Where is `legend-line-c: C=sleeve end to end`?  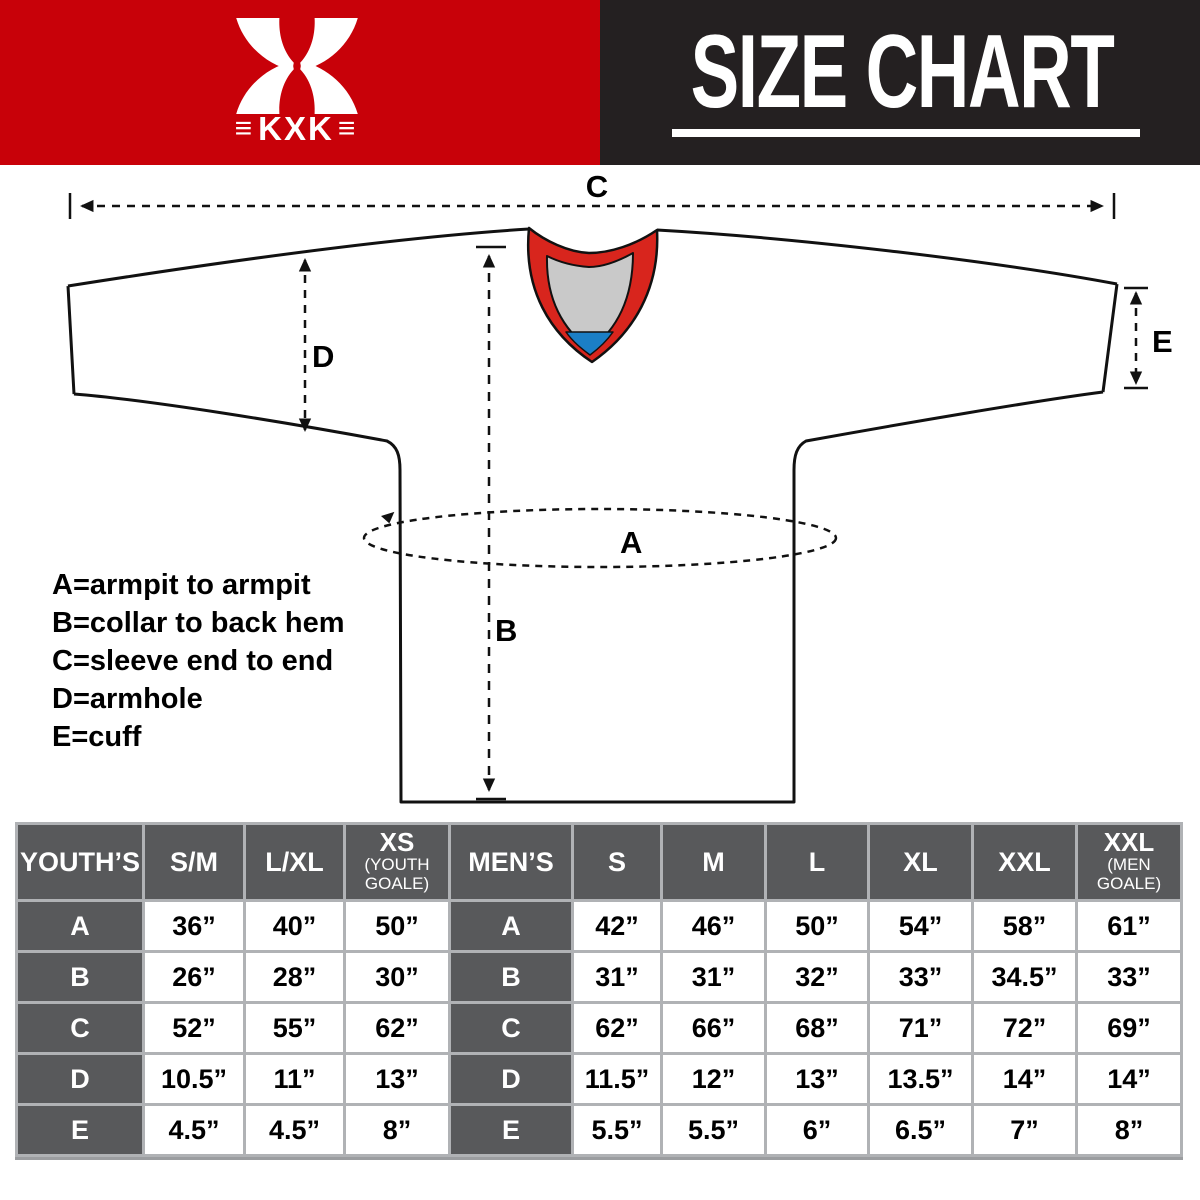
legend-line-c: C=sleeve end to end is located at coordinates (193, 661).